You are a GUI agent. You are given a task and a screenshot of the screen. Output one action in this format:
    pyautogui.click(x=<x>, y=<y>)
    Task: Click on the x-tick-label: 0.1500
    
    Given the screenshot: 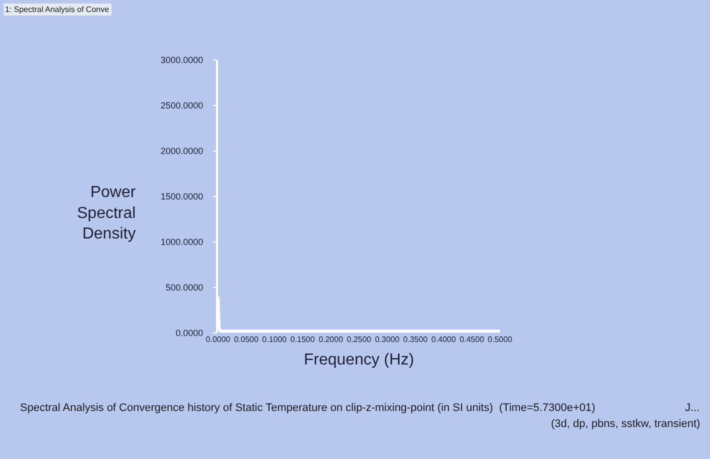 What is the action you would take?
    pyautogui.click(x=303, y=339)
    